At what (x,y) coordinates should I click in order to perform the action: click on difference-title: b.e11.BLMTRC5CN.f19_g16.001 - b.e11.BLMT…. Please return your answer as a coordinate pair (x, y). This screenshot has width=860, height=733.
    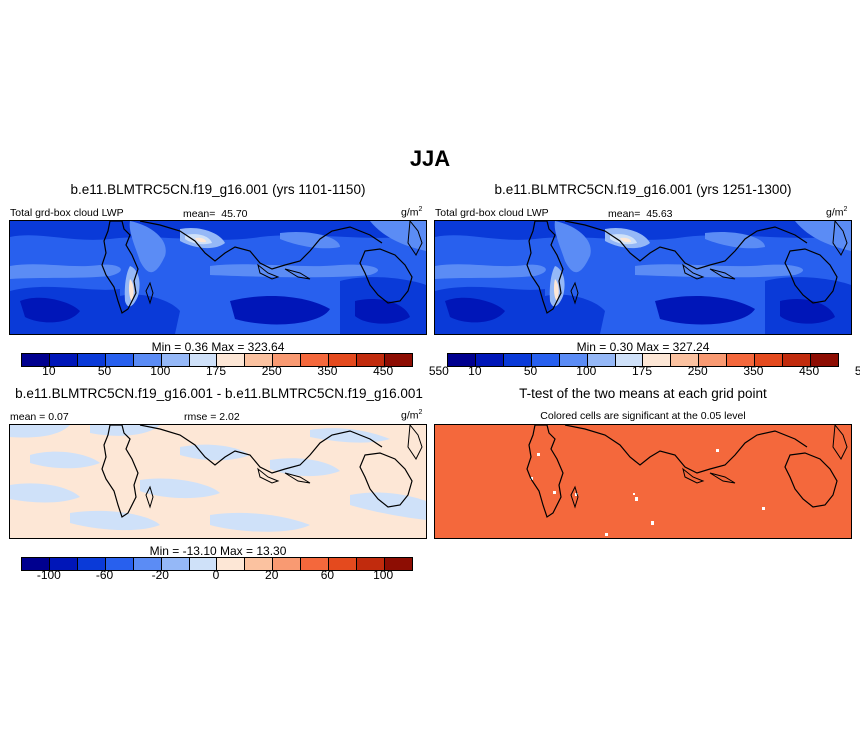
    Looking at the image, I should click on (219, 393).